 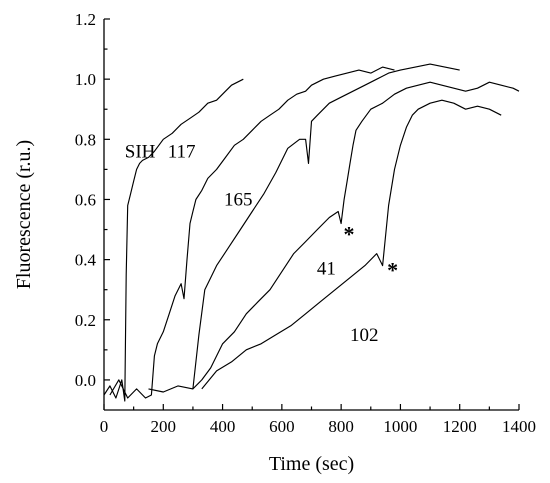 What do you see at coordinates (140, 151) in the screenshot?
I see `series-label-sih: SIH` at bounding box center [140, 151].